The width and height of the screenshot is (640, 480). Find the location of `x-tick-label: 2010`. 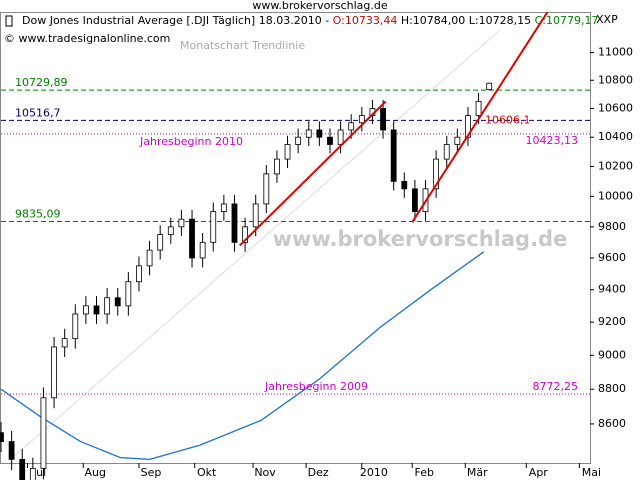

x-tick-label: 2010 is located at coordinates (374, 472).